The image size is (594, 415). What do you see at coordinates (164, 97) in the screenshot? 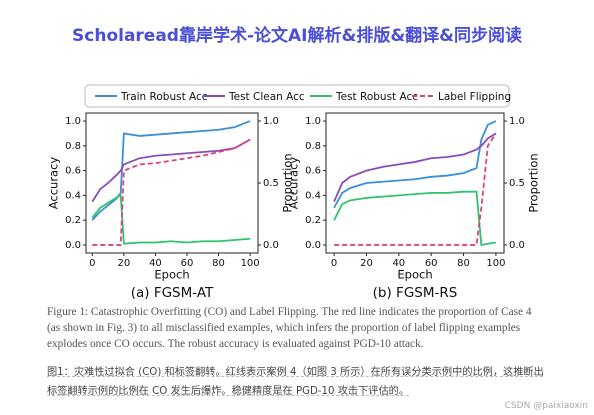
I see `legend-label: Train Robust Acc` at bounding box center [164, 97].